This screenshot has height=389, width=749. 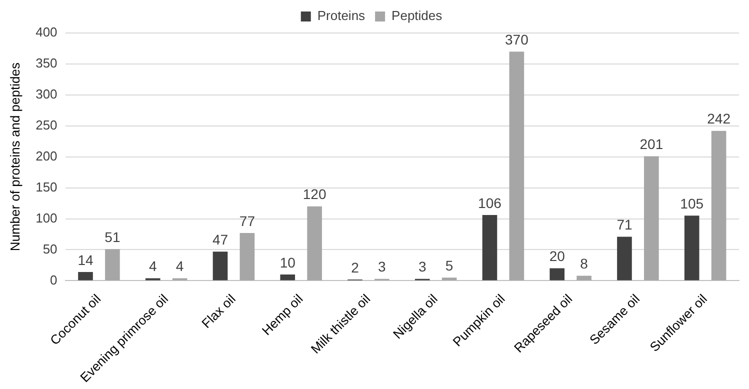 What do you see at coordinates (47, 156) in the screenshot?
I see `y-tick-label: 200` at bounding box center [47, 156].